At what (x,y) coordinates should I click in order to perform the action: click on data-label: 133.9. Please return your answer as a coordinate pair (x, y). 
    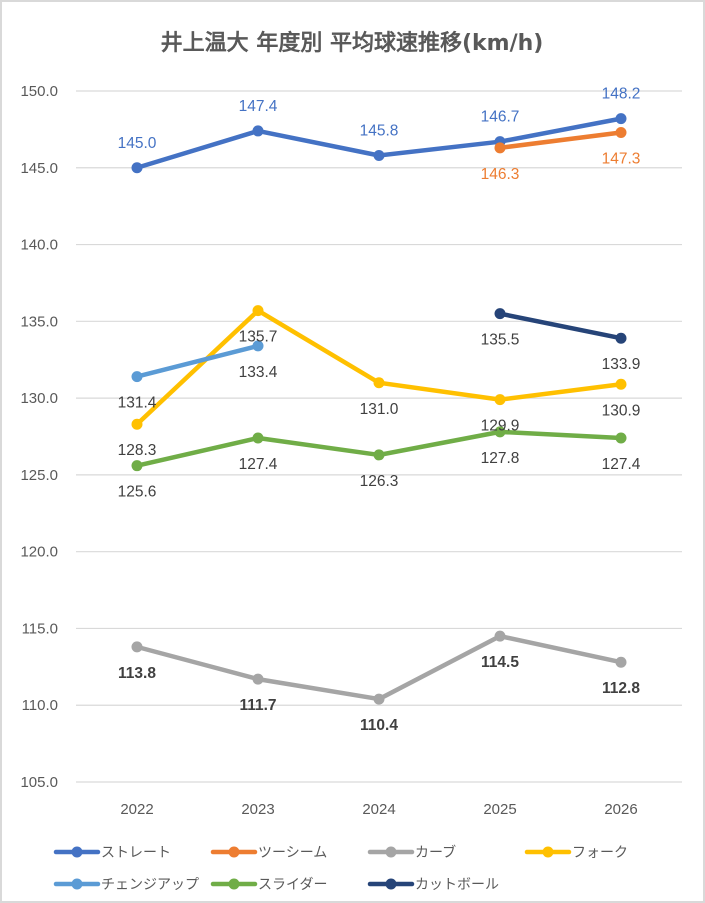
    Looking at the image, I should click on (621, 364).